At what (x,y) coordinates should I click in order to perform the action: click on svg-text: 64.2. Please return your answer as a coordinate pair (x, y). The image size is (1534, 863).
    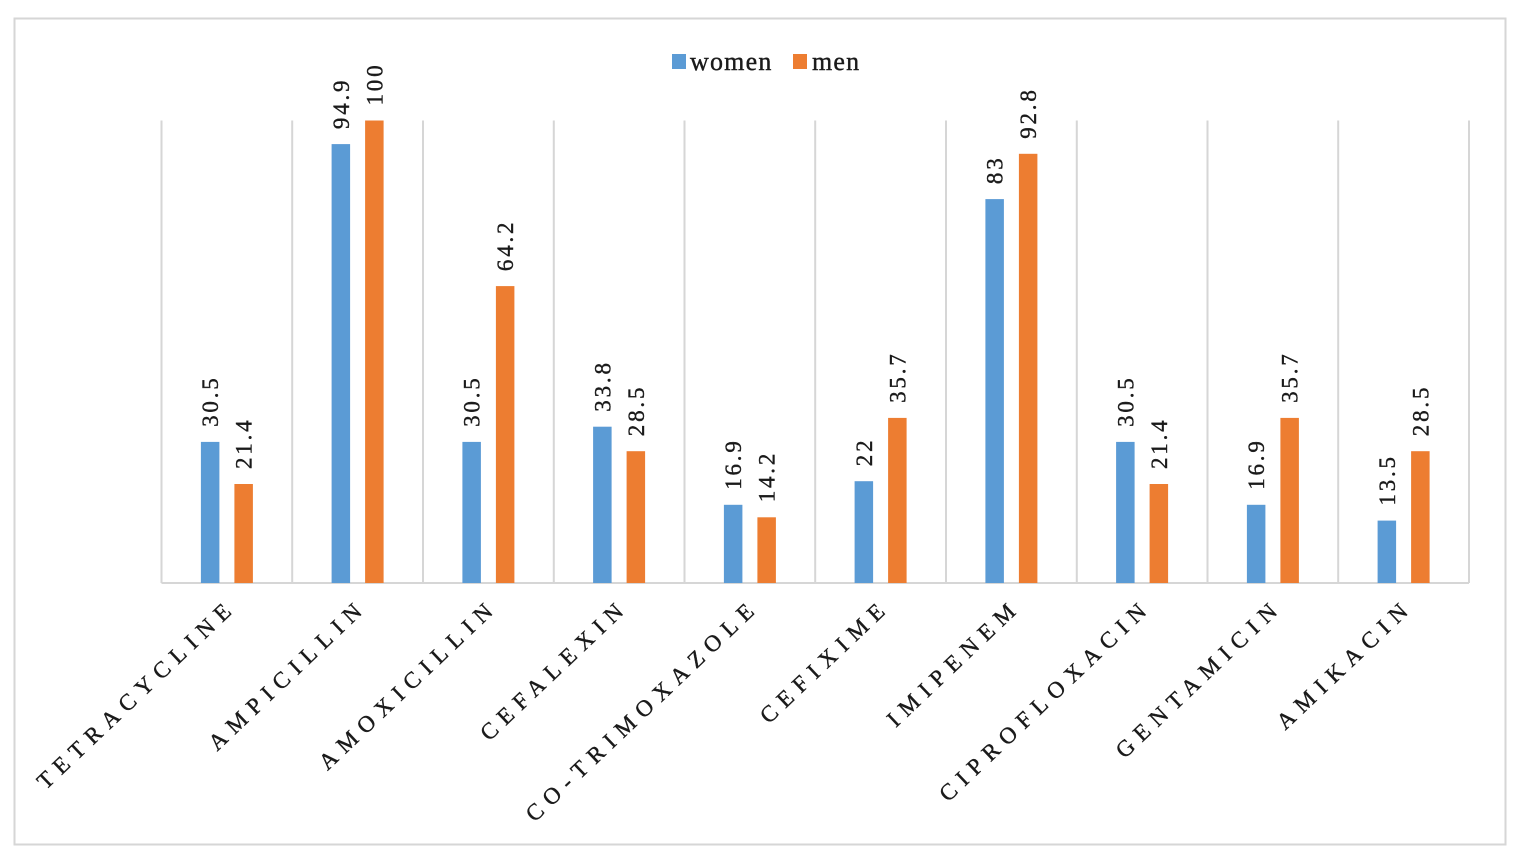
    Looking at the image, I should click on (505, 245).